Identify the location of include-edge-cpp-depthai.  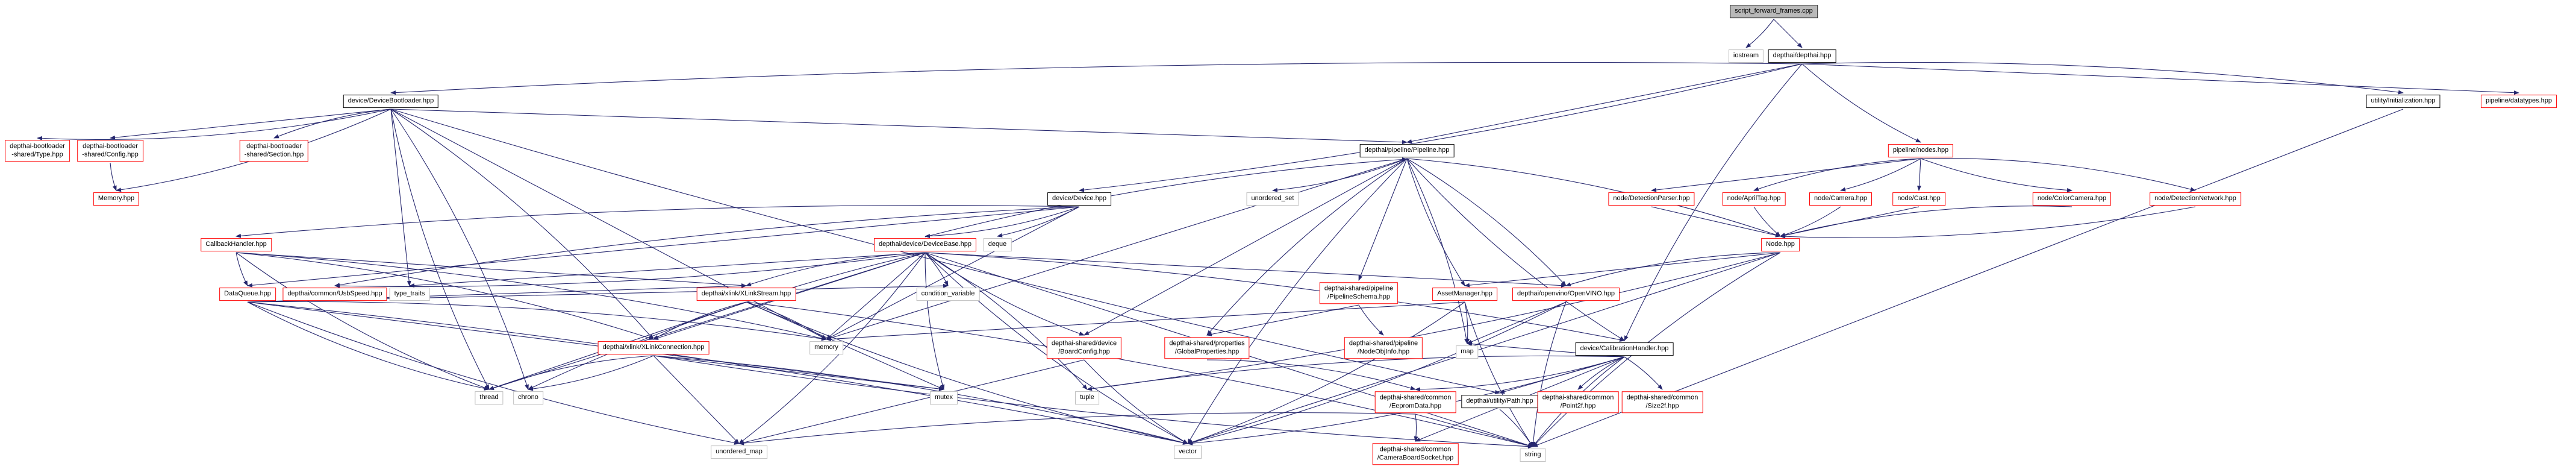
(1788, 33).